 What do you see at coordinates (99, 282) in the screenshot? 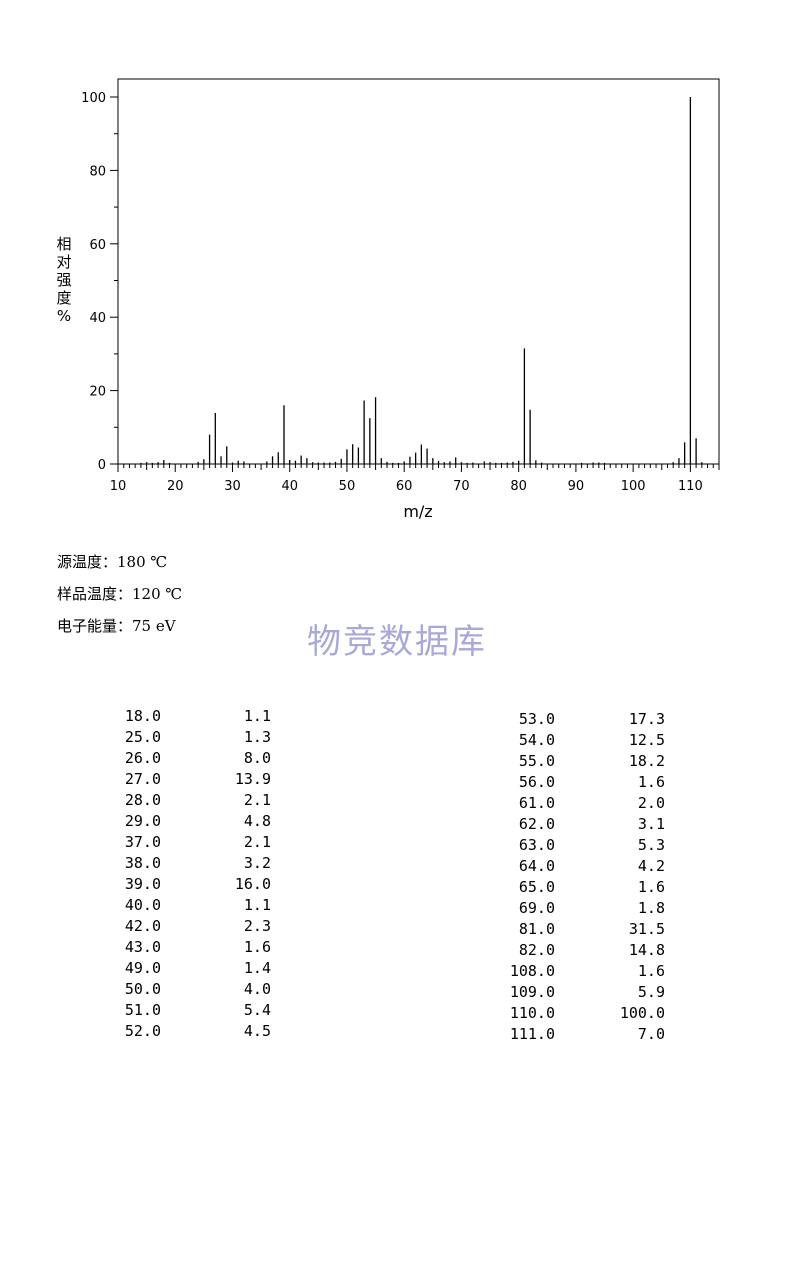
I see `y-axis: 0 20 40 60 80 100` at bounding box center [99, 282].